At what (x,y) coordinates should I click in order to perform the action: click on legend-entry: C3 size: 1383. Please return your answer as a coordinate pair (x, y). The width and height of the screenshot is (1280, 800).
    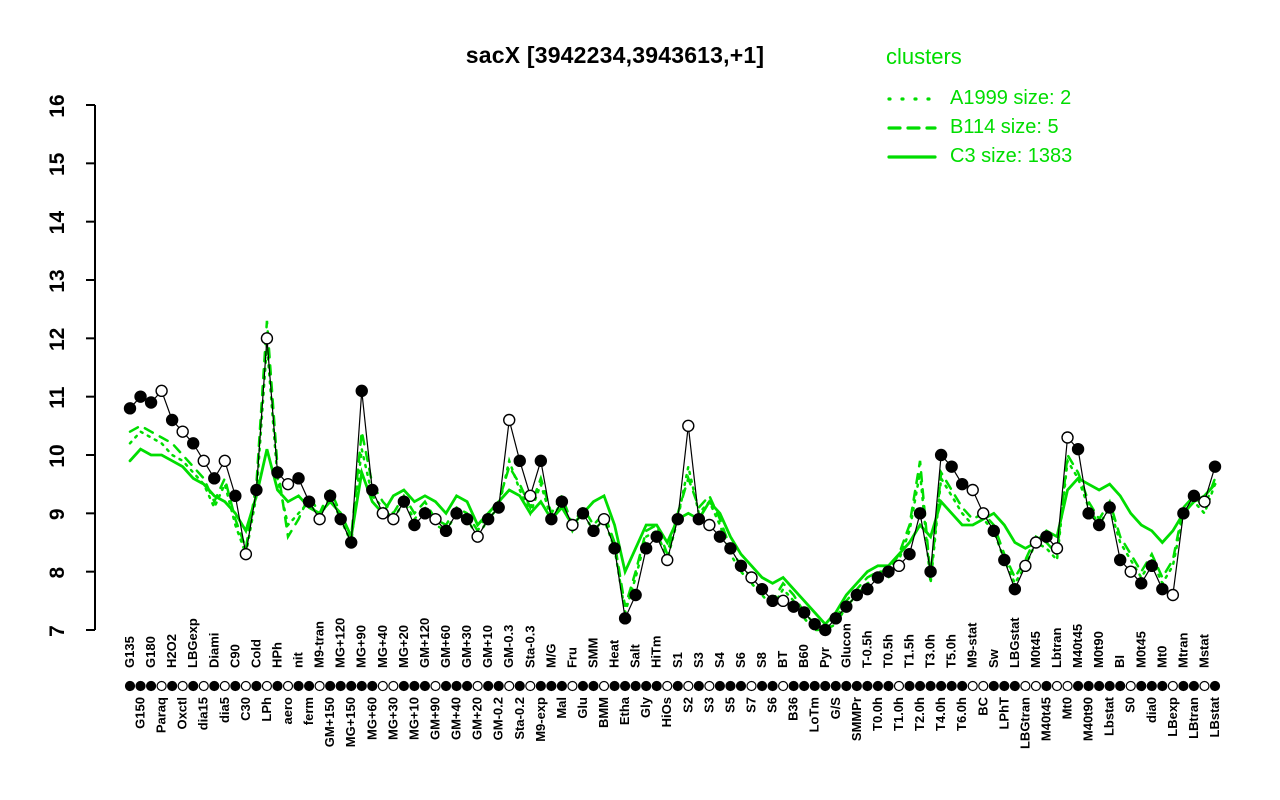
    Looking at the image, I should click on (979, 156).